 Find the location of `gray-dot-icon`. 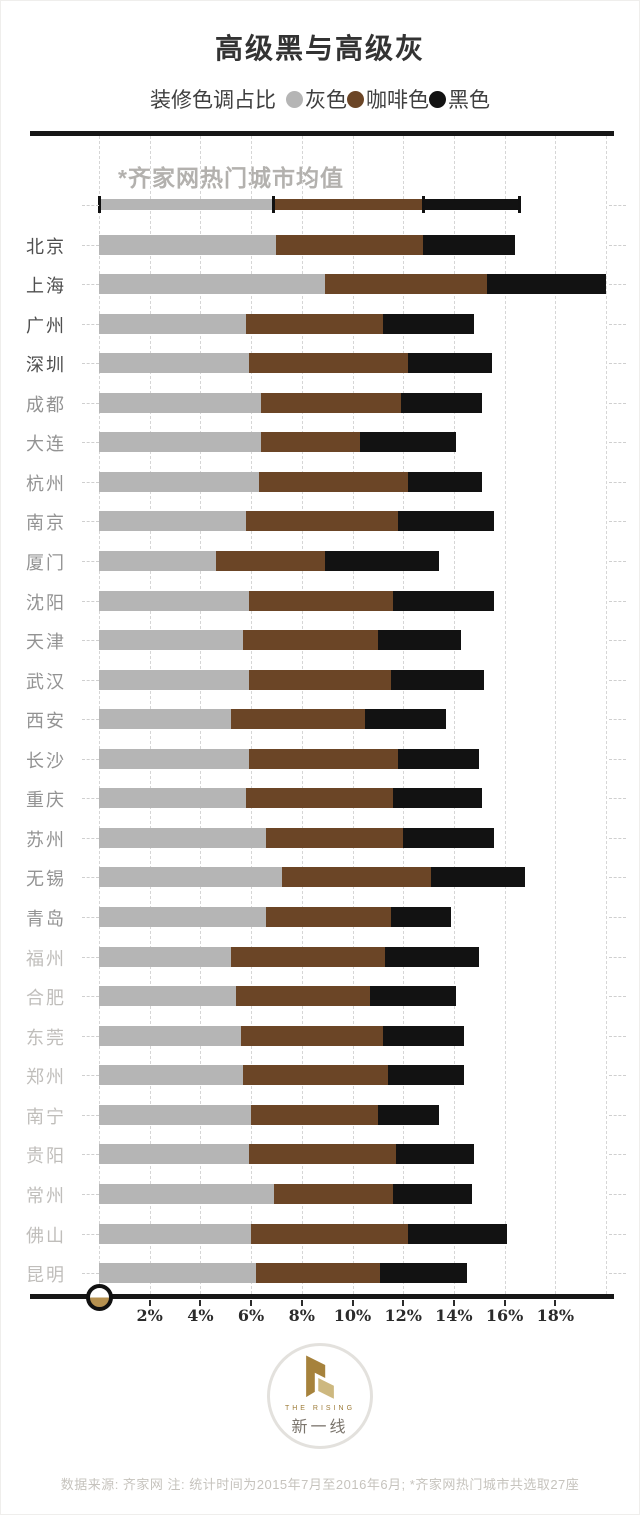

gray-dot-icon is located at coordinates (294, 99).